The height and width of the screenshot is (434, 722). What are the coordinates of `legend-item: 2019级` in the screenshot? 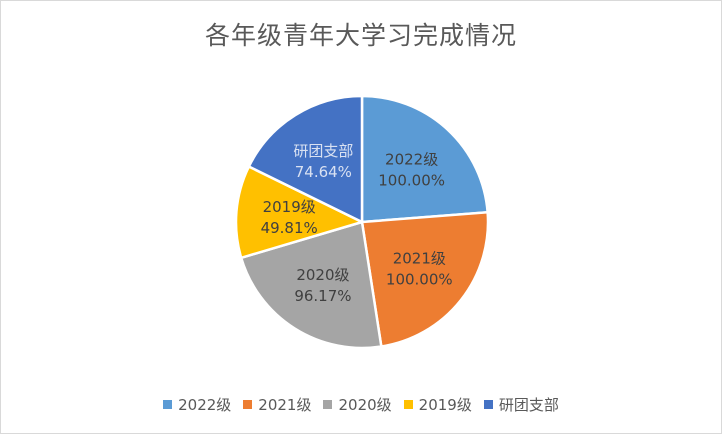 It's located at (437, 404).